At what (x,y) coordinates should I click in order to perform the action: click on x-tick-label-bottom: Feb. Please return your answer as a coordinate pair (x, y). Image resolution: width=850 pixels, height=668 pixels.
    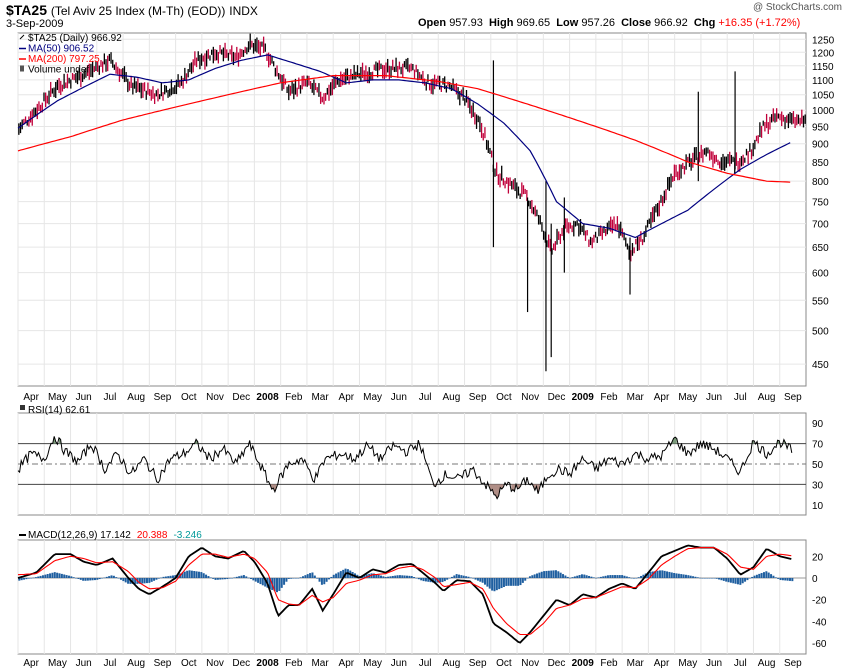
    Looking at the image, I should click on (294, 663).